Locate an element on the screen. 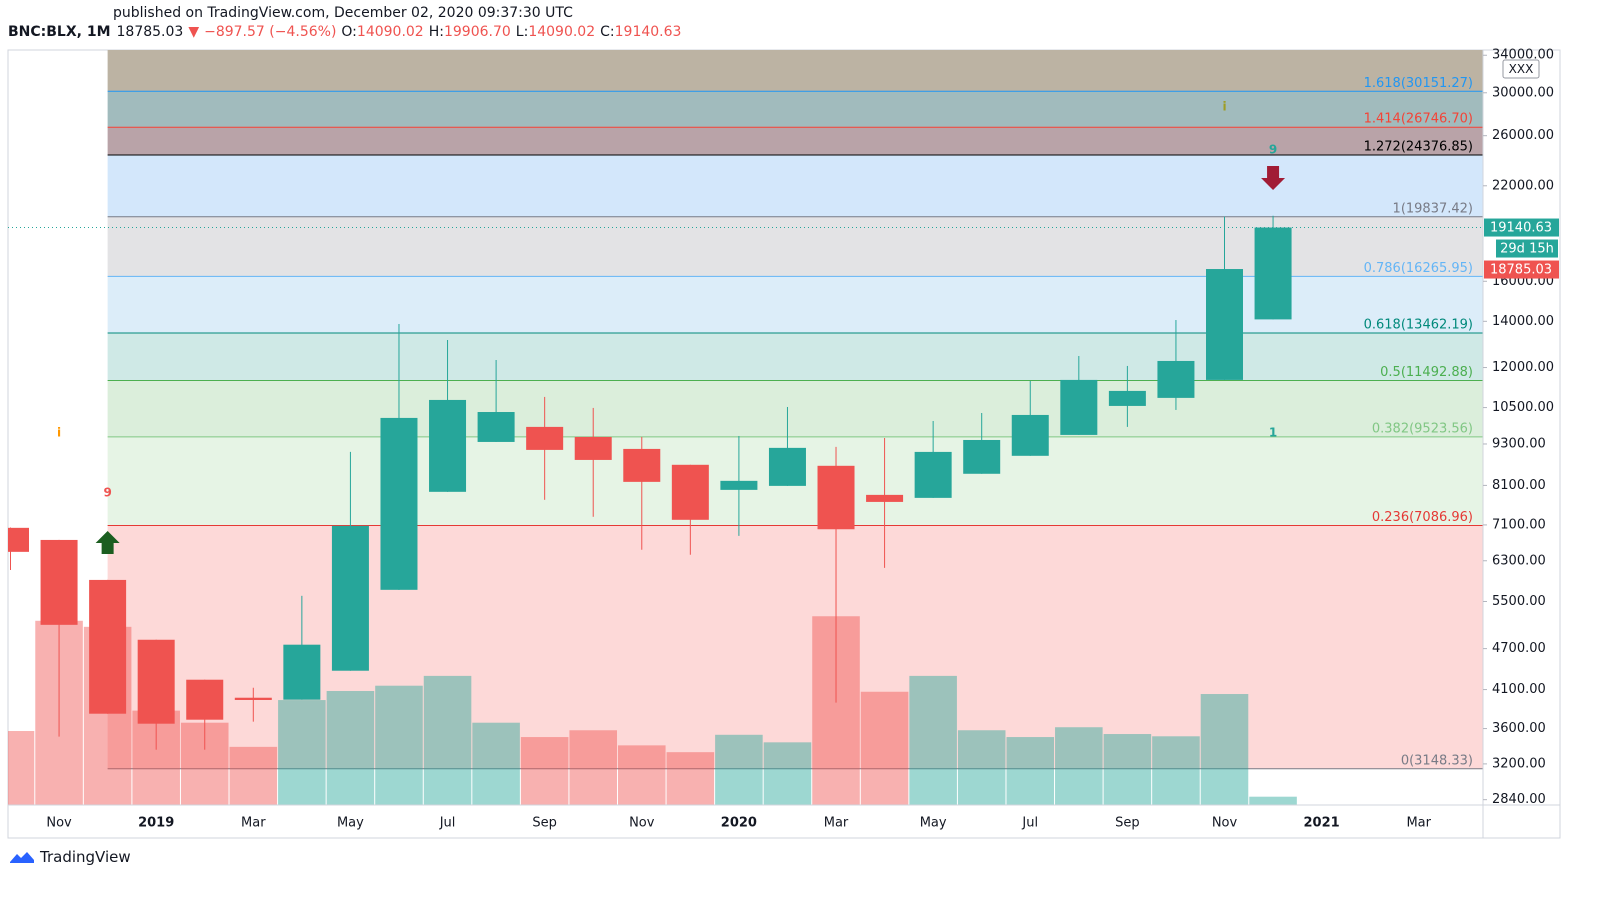 The height and width of the screenshot is (899, 1600). y-tick-label: 22000.00 is located at coordinates (1523, 185).